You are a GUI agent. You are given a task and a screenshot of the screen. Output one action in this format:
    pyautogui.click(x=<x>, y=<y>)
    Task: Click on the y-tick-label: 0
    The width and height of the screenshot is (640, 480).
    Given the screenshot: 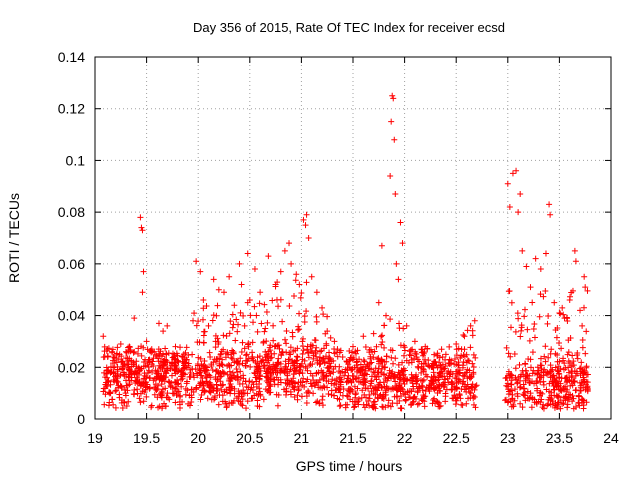 What is the action you would take?
    pyautogui.click(x=81, y=419)
    